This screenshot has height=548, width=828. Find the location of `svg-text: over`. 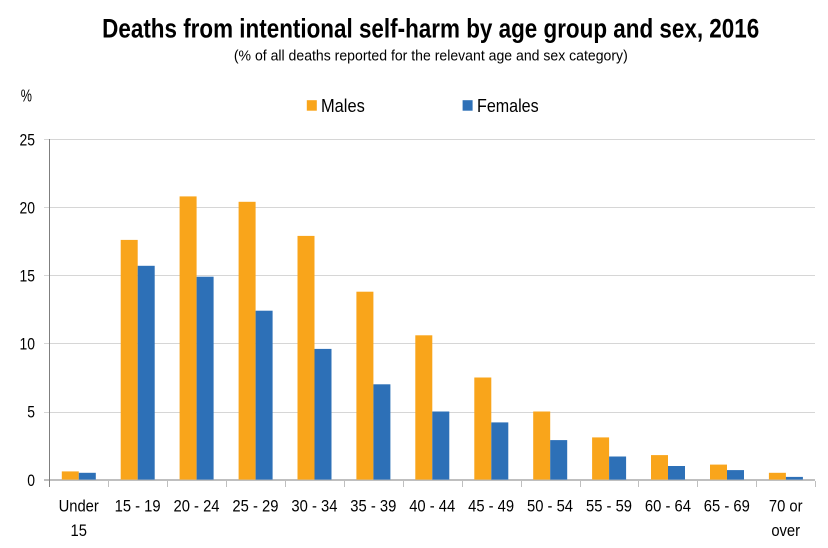

svg-text: over is located at coordinates (785, 531).